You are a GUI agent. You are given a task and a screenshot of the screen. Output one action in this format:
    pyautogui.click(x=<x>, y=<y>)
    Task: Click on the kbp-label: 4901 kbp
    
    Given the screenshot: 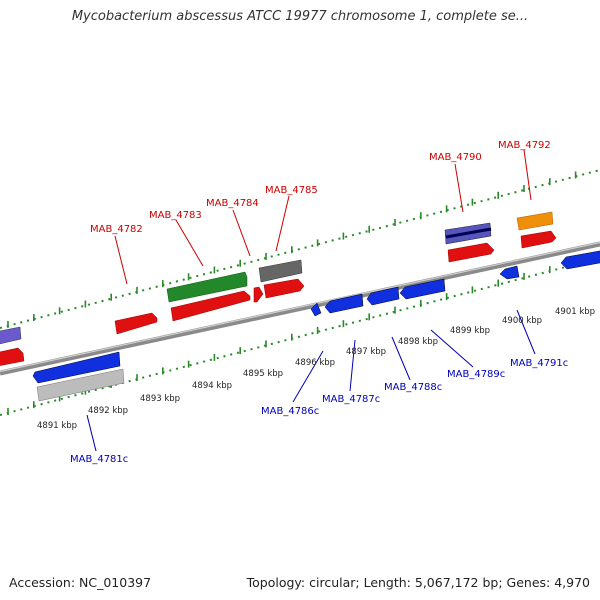 What is the action you would take?
    pyautogui.click(x=575, y=312)
    